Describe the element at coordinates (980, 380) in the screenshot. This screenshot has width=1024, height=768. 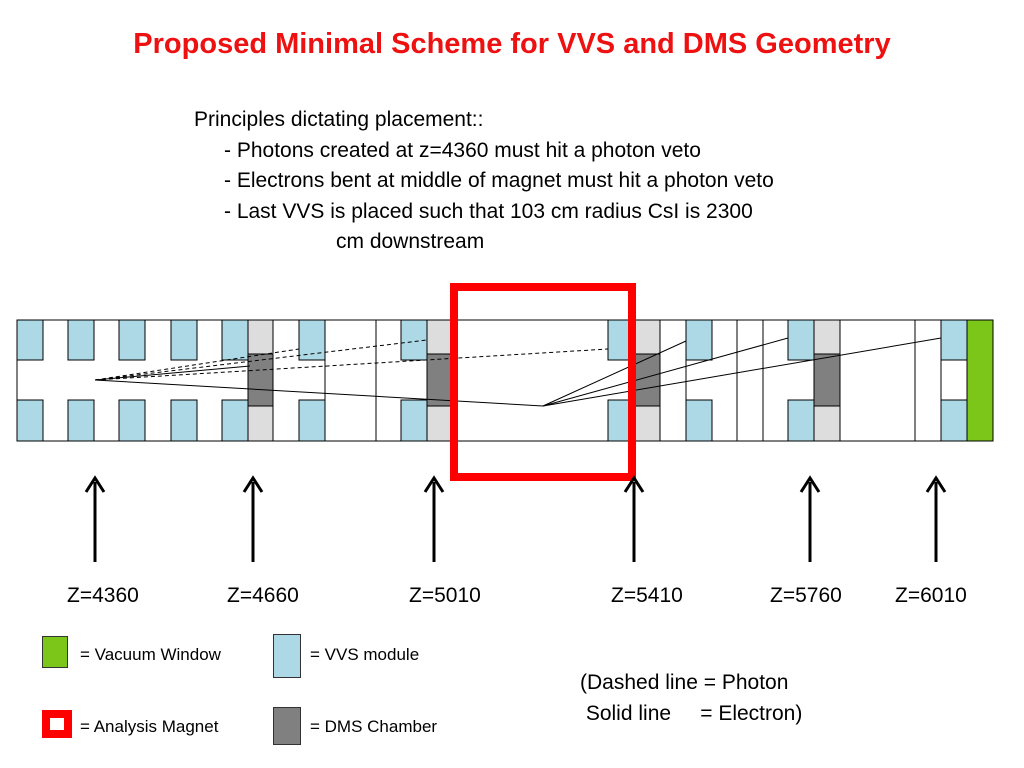
I see `vacuum-window` at that location.